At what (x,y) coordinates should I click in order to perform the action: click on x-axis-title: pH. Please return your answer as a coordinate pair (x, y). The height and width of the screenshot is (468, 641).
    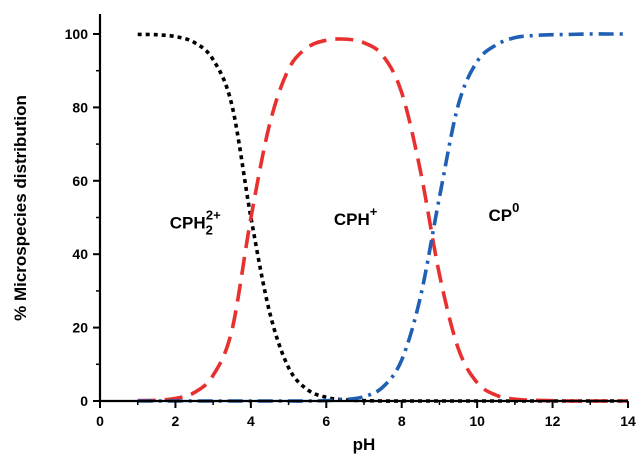
    Looking at the image, I should click on (364, 444).